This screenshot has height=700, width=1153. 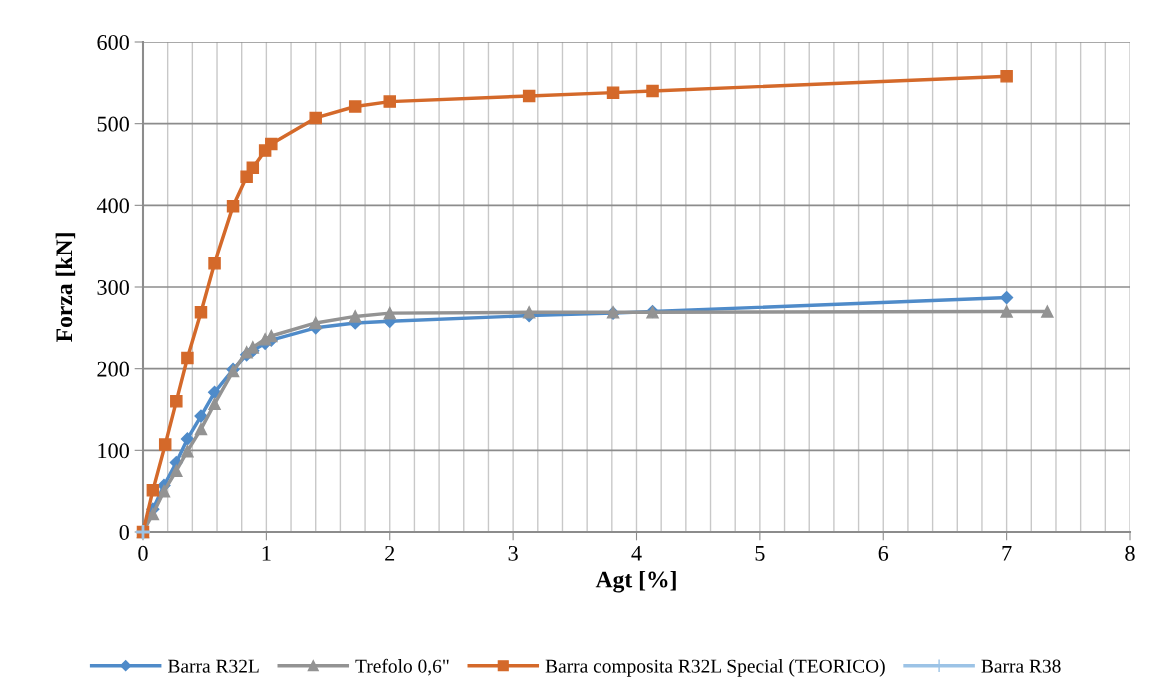 I want to click on x-tick-label: 0, so click(x=143, y=553).